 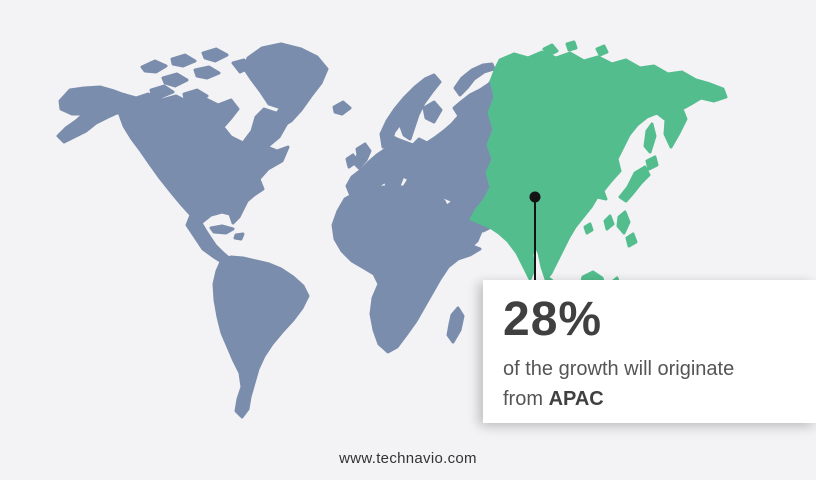 What do you see at coordinates (411, 111) in the screenshot?
I see `scandinavia` at bounding box center [411, 111].